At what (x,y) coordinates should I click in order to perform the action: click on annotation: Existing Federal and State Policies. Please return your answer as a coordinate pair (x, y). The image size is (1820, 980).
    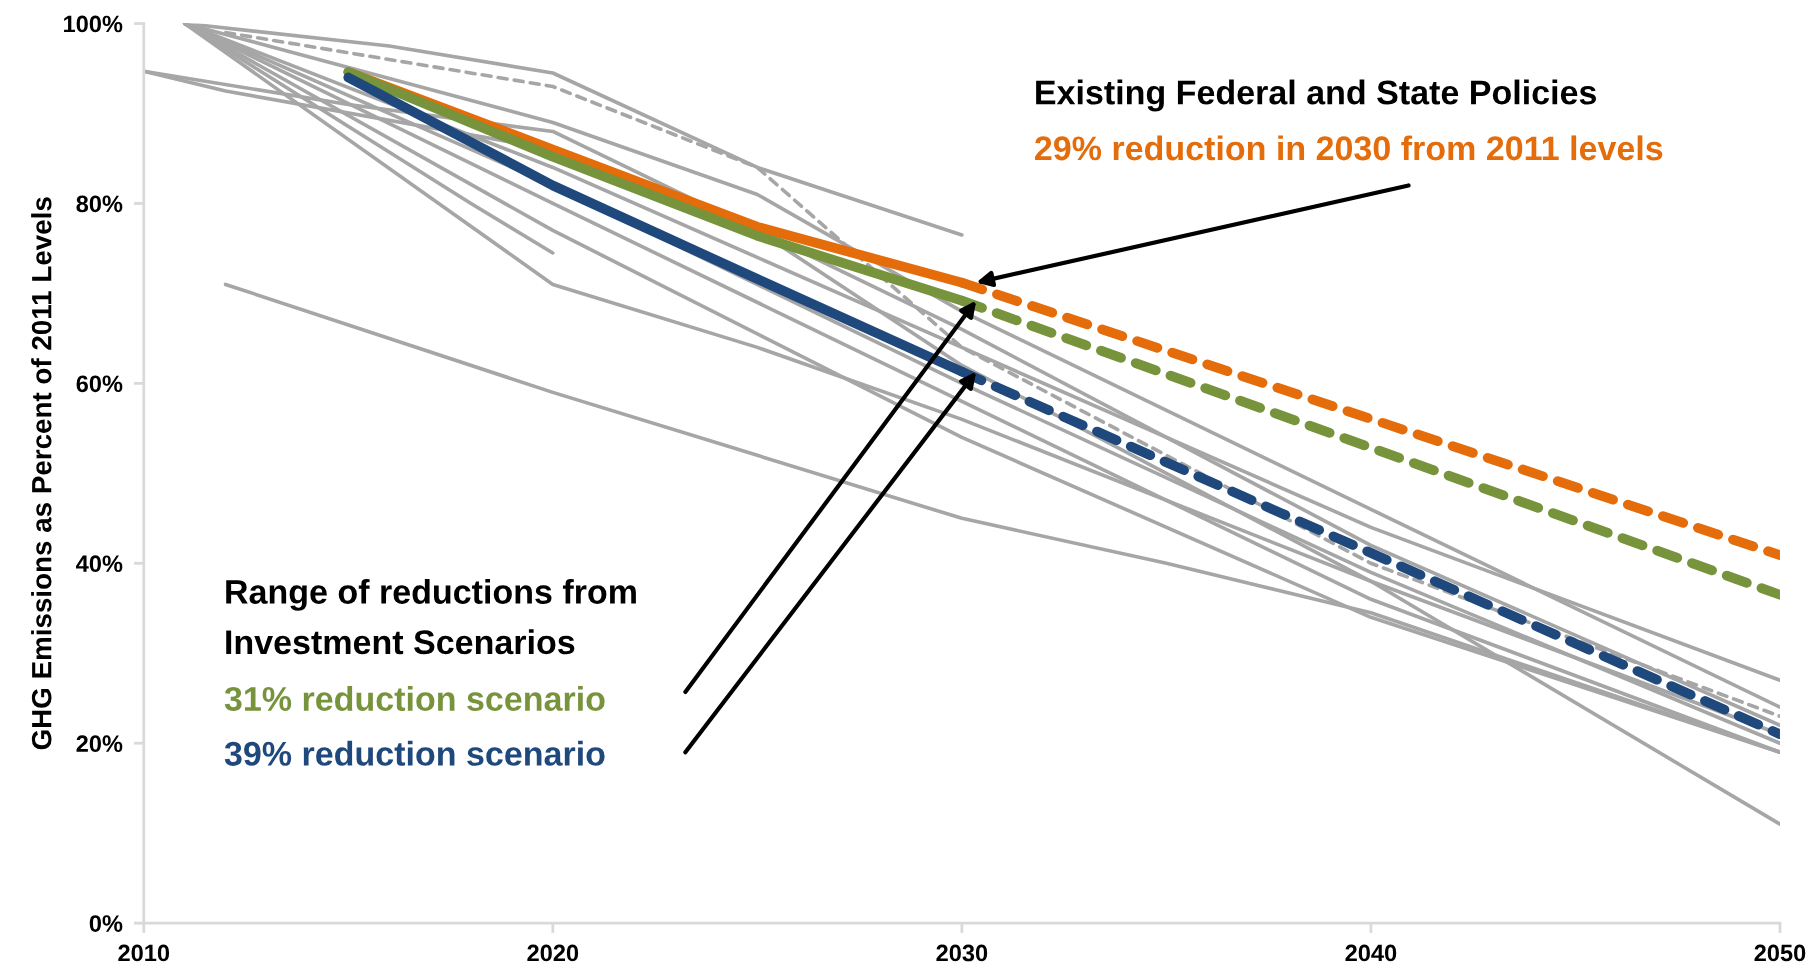
    Looking at the image, I should click on (1316, 95).